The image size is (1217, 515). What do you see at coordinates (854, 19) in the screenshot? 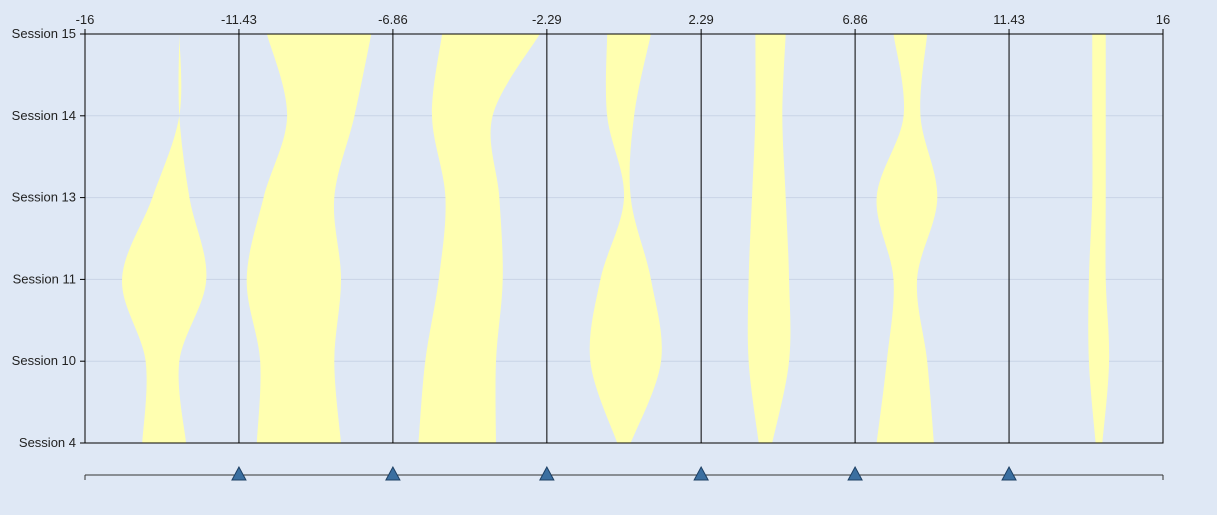
I see `x-tick-label: 6.86` at bounding box center [854, 19].